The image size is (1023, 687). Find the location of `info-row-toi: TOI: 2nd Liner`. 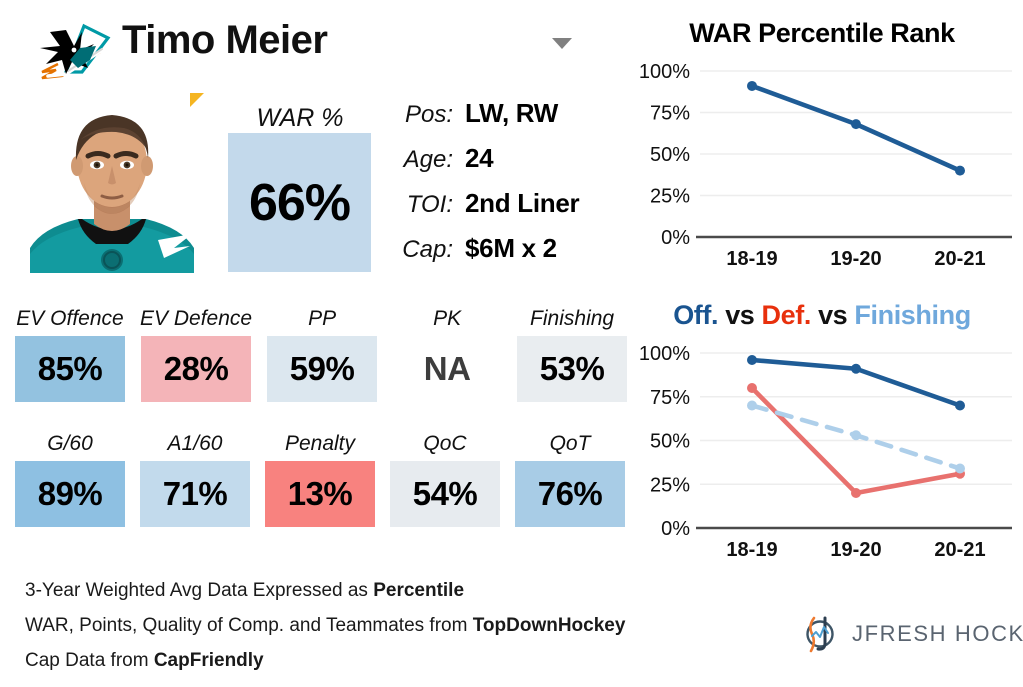

info-row-toi: TOI: 2nd Liner is located at coordinates (500, 210).